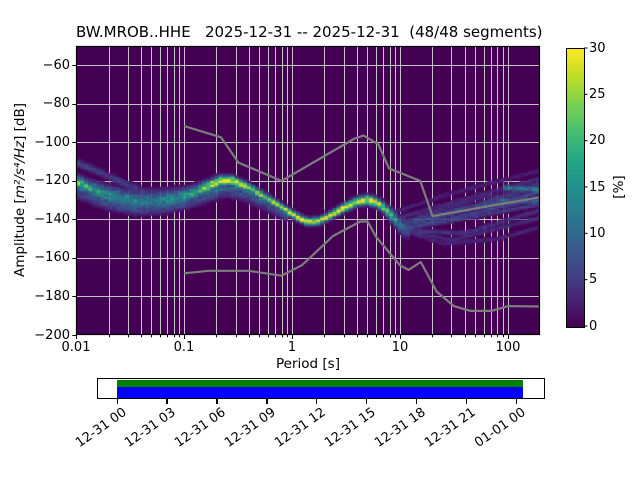  I want to click on x-axis-label: Period [s], so click(308, 364).